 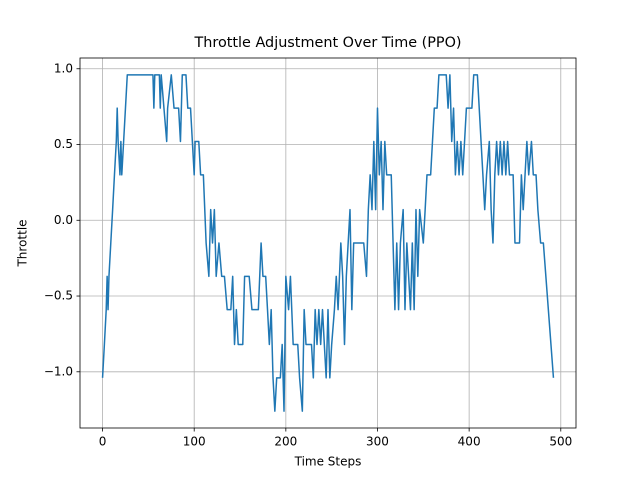 What do you see at coordinates (377, 442) in the screenshot?
I see `x-tick-label: 300` at bounding box center [377, 442].